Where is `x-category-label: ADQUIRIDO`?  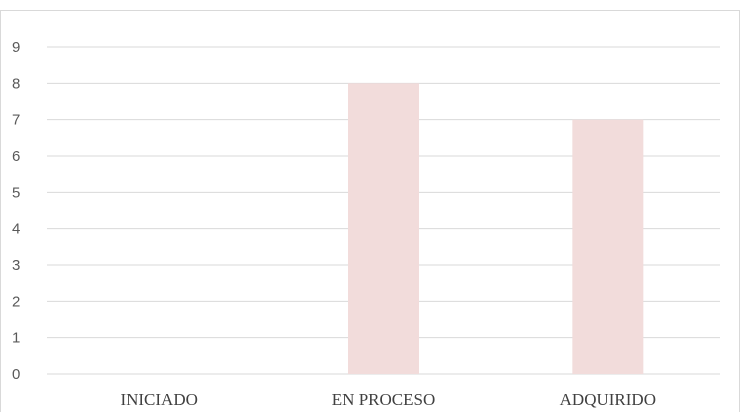 x-category-label: ADQUIRIDO is located at coordinates (608, 399).